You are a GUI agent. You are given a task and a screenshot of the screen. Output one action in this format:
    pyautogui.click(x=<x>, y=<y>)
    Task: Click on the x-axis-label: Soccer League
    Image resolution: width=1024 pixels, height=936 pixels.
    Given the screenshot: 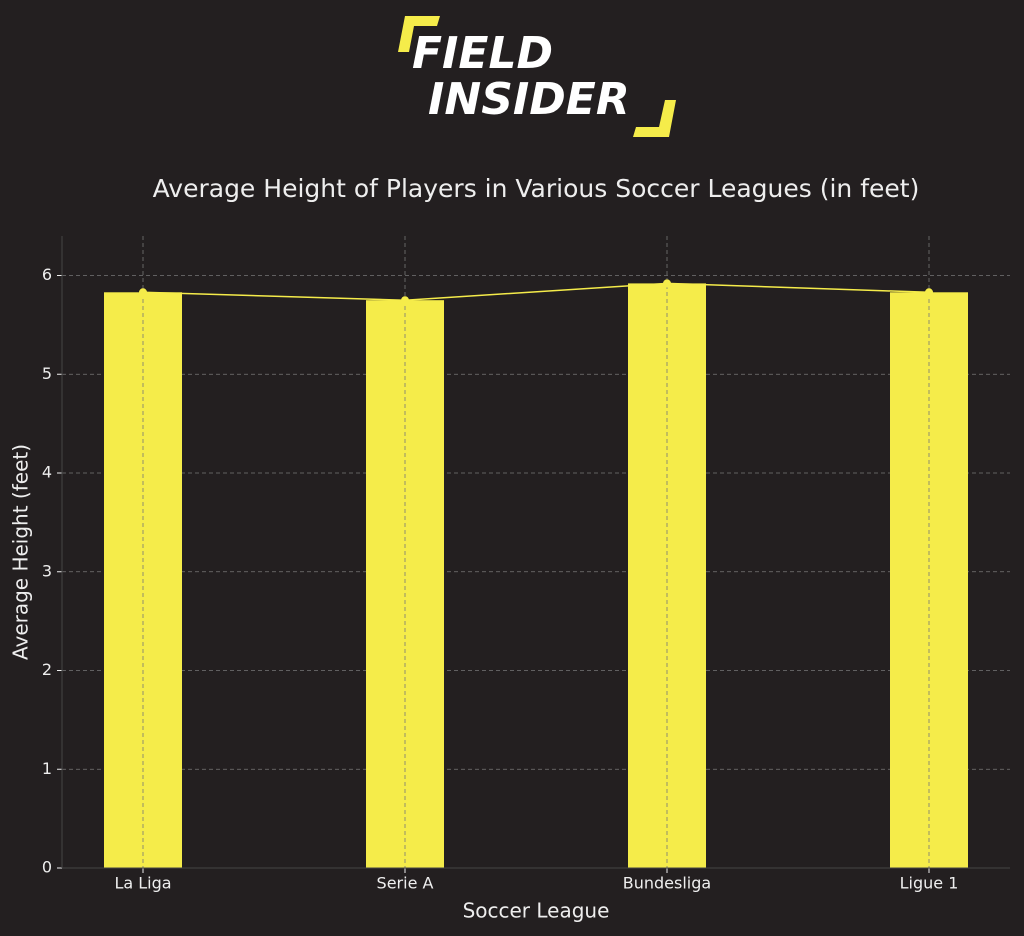 What is the action you would take?
    pyautogui.click(x=536, y=911)
    